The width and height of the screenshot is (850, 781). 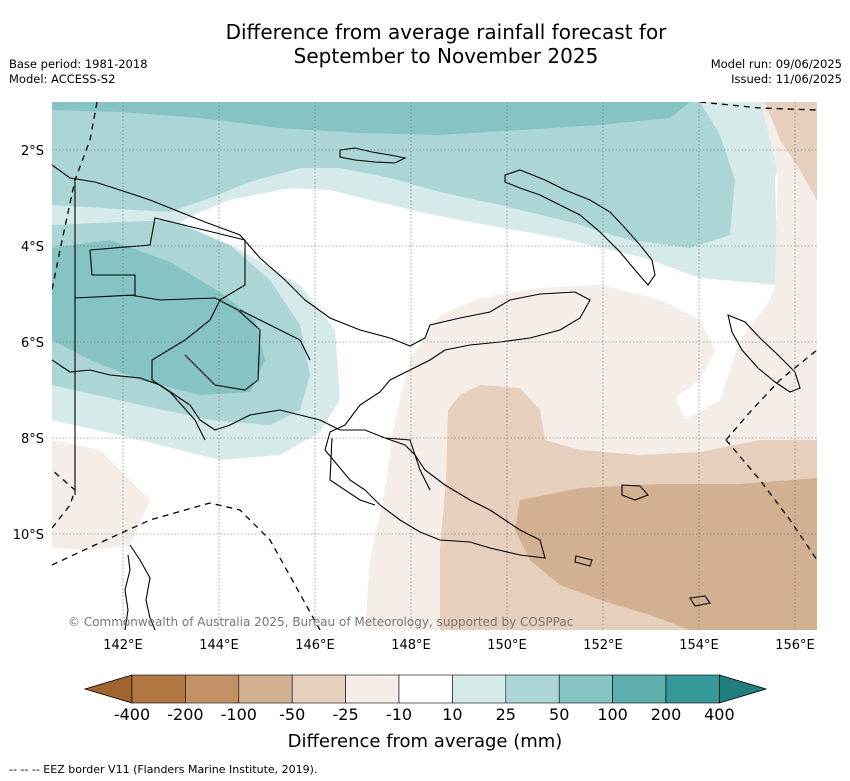 What do you see at coordinates (345, 714) in the screenshot?
I see `colorbar-tick-label: -25` at bounding box center [345, 714].